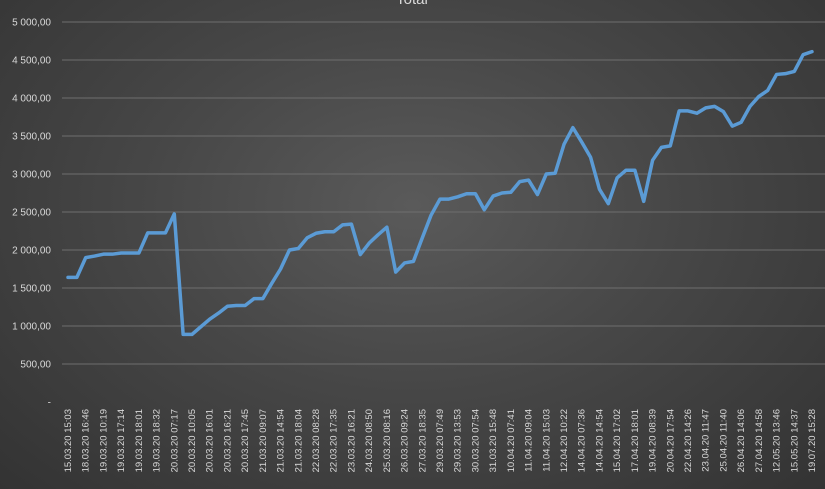 Image resolution: width=825 pixels, height=489 pixels. I want to click on x-tick-label: 19.04.20 08:39, so click(653, 440).